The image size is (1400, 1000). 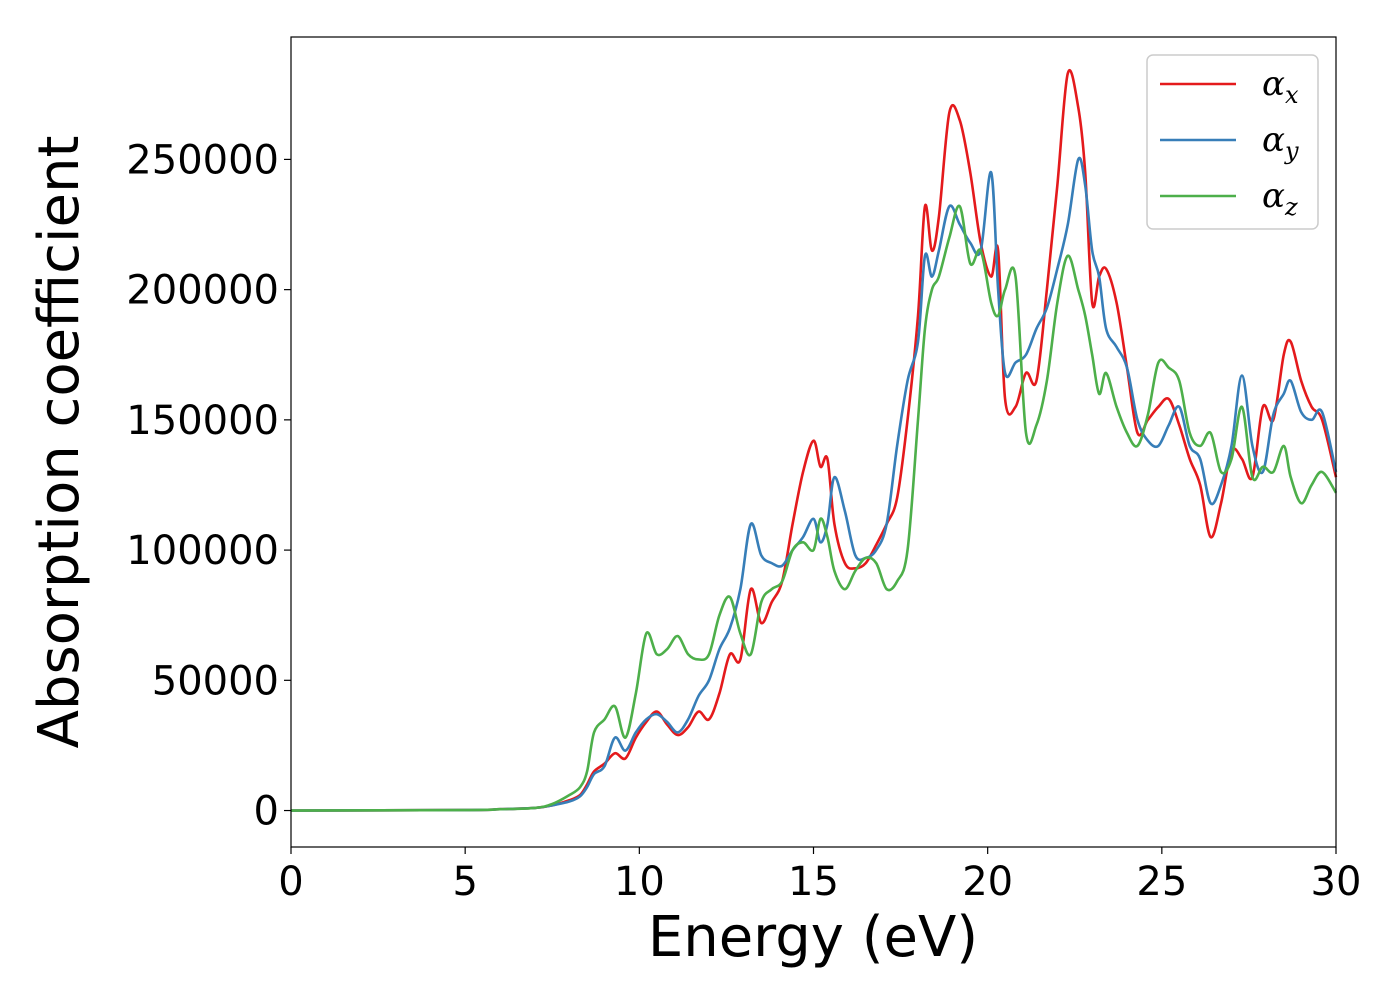 I want to click on y-axis-title: Absorption coefficient, so click(x=59, y=442).